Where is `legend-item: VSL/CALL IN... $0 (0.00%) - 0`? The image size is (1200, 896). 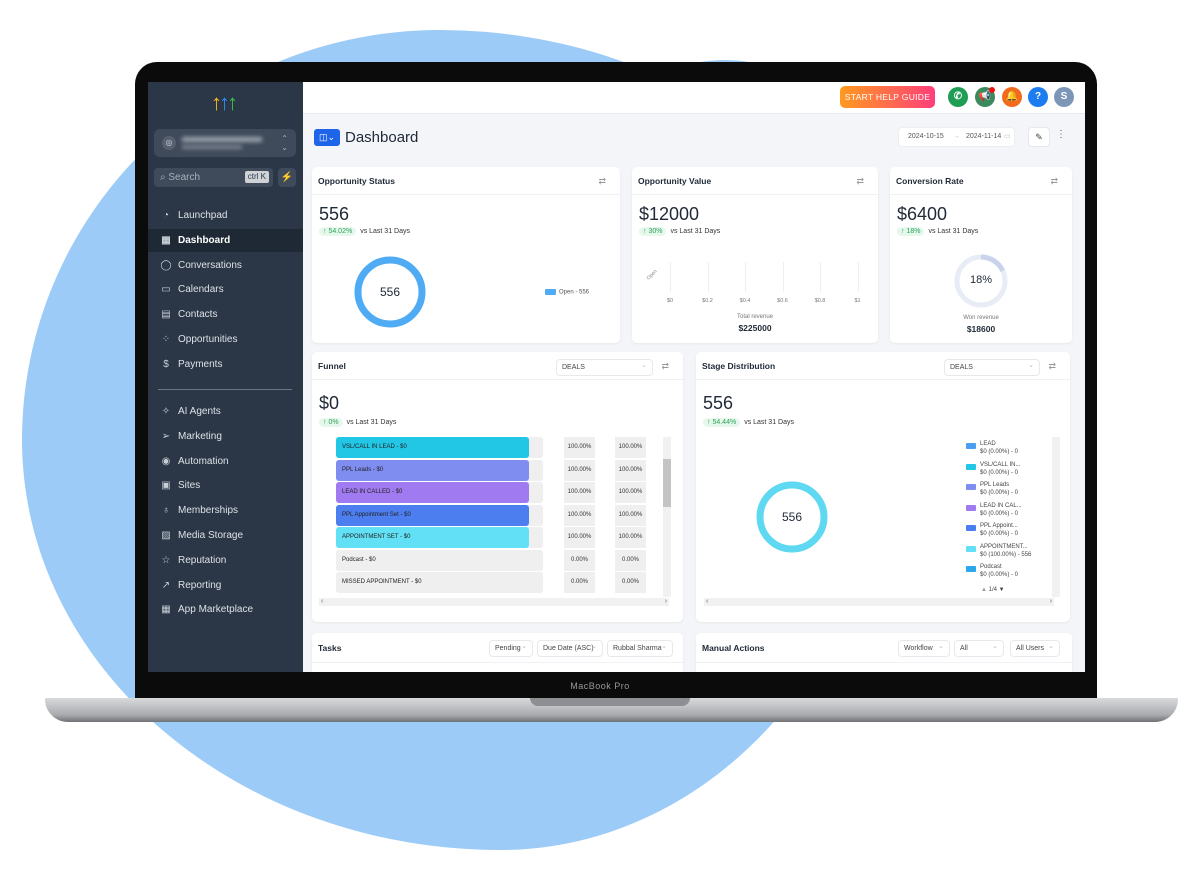
legend-item: VSL/CALL IN... $0 (0.00%) - 0 is located at coordinates (993, 469).